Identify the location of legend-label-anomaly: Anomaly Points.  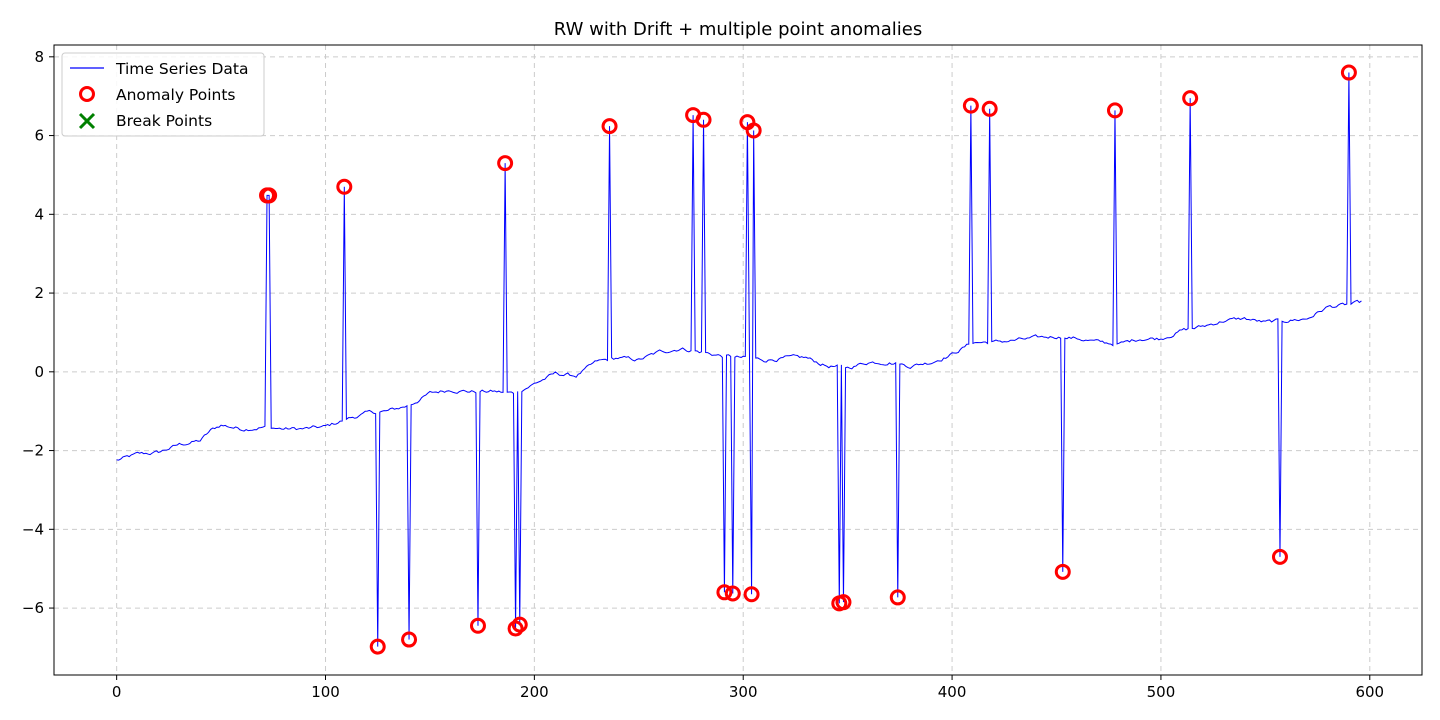
(175, 95).